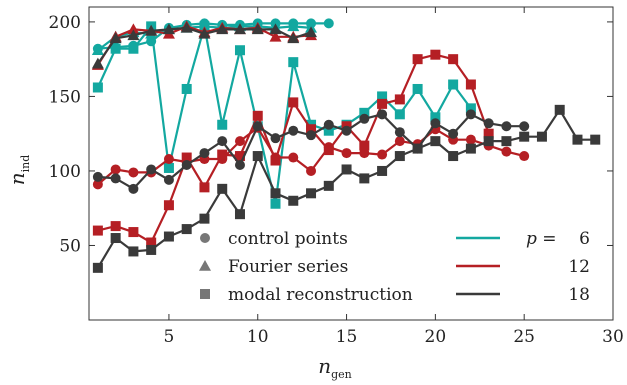 The height and width of the screenshot is (385, 627). I want to click on x-tick-label: 25, so click(524, 337).